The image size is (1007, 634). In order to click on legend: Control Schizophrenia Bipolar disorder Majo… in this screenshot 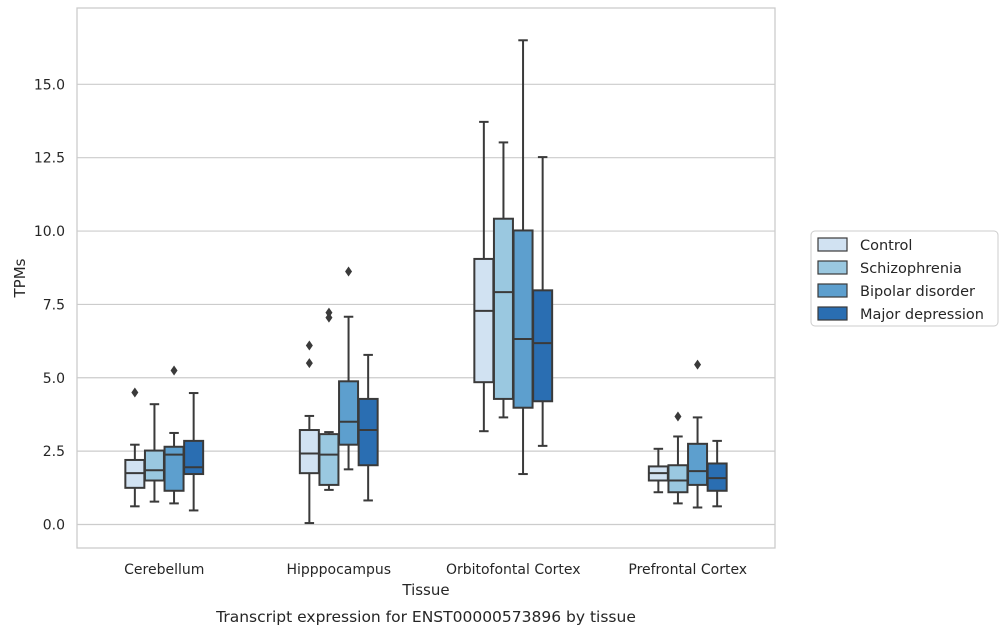, I will do `click(904, 278)`.